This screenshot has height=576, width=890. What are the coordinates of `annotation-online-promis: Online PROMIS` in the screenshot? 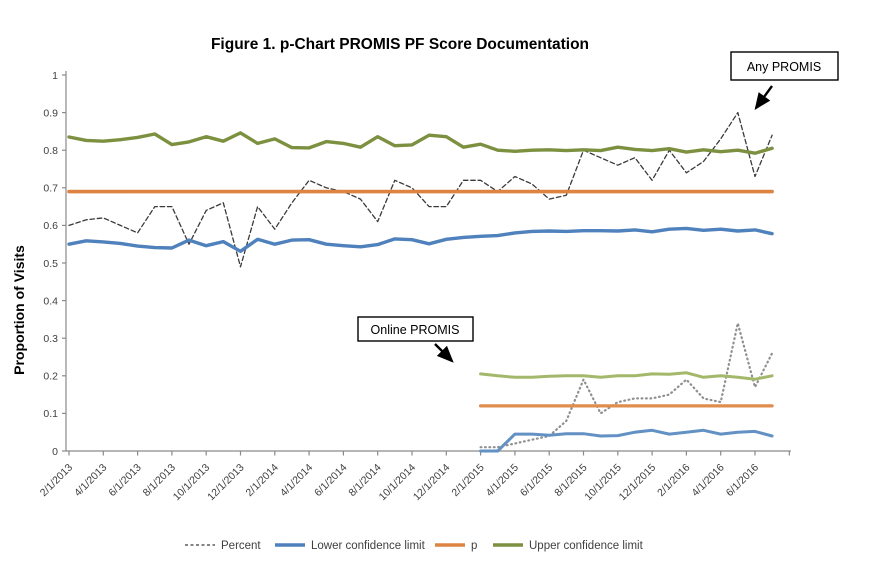 It's located at (415, 339).